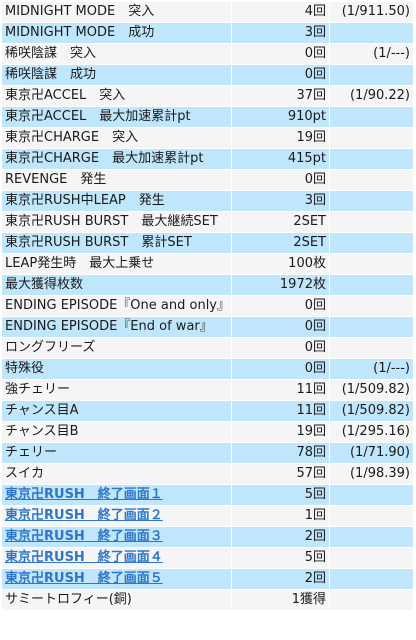 The height and width of the screenshot is (640, 416). I want to click on row-label-link: 東京卍RUSH 終了画面１, so click(117, 495).